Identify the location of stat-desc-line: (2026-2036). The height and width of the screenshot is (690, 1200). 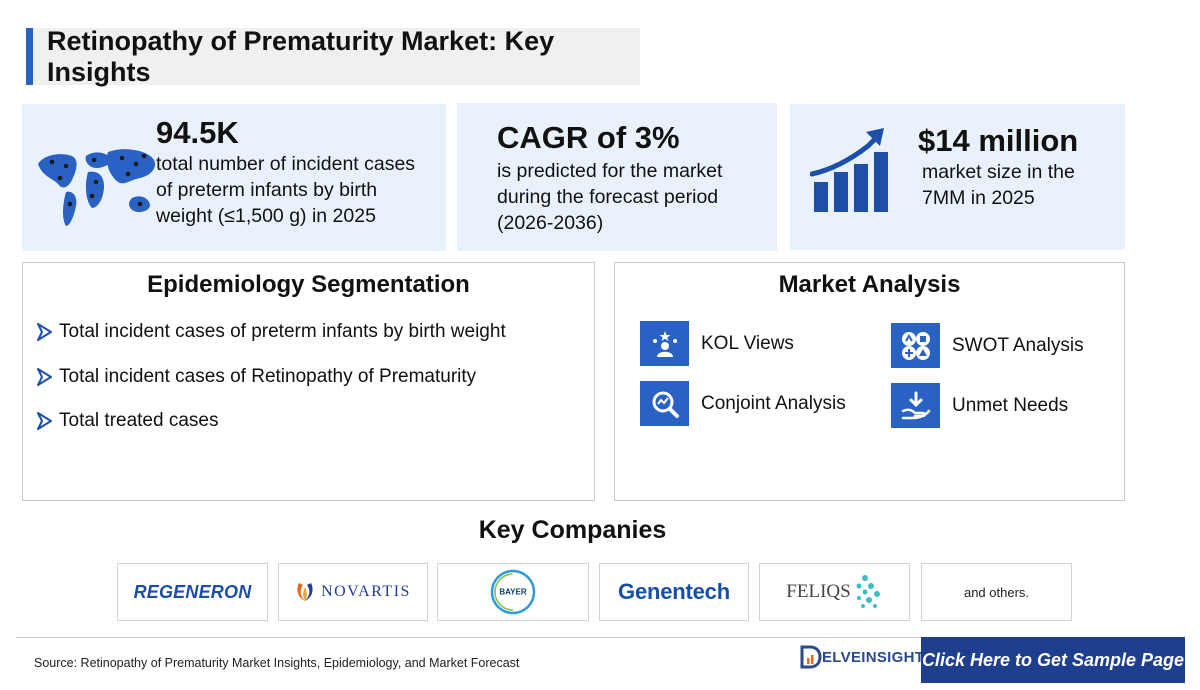
(550, 223).